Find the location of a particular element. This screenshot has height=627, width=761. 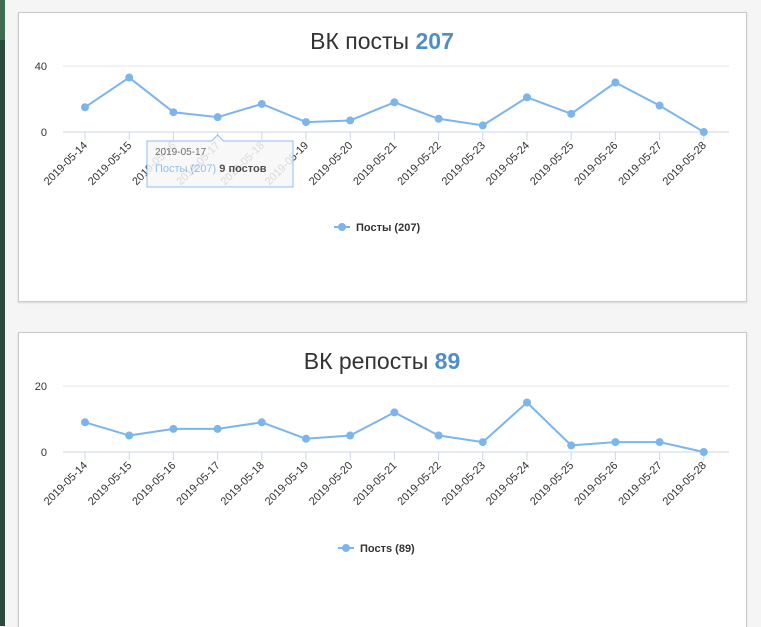

tooltip-content: Посты (207) 9 постов is located at coordinates (211, 169).